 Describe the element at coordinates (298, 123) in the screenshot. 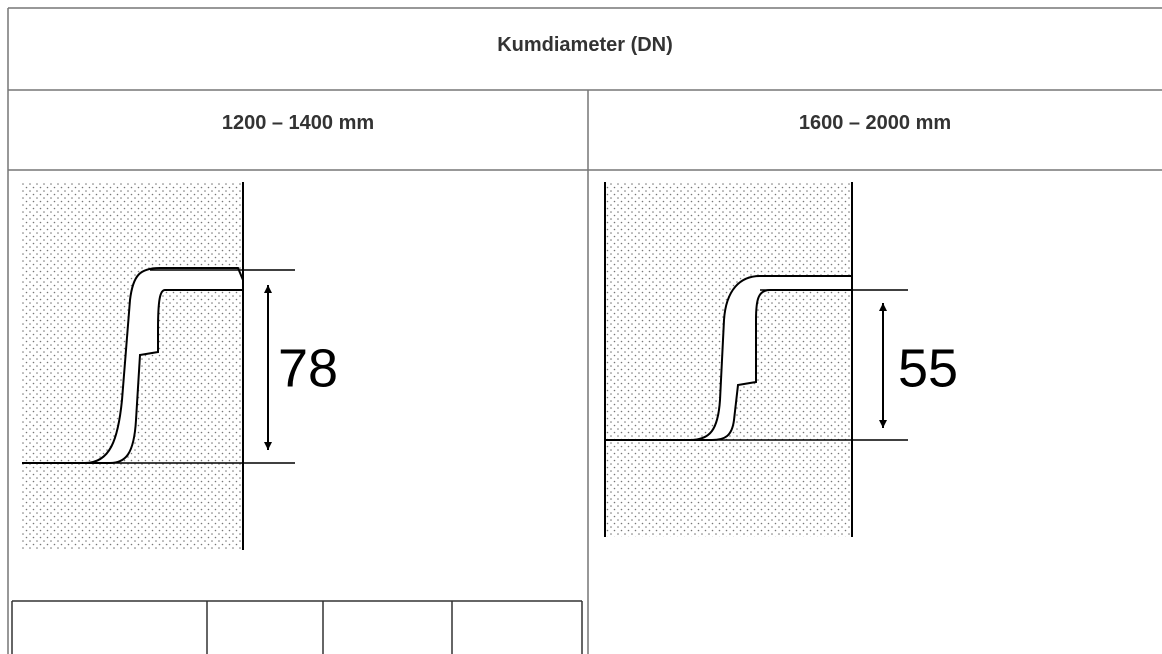

I see `column-header: 1200 – 1400 mm` at that location.